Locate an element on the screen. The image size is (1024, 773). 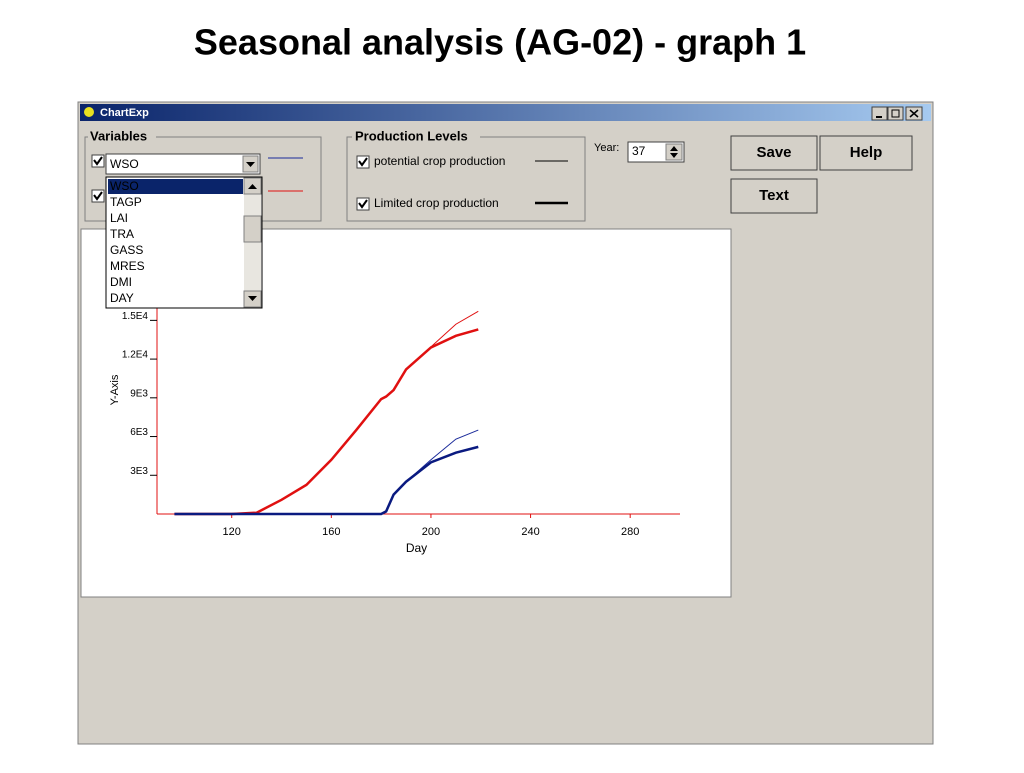
x-tick-label: 160 is located at coordinates (331, 532).